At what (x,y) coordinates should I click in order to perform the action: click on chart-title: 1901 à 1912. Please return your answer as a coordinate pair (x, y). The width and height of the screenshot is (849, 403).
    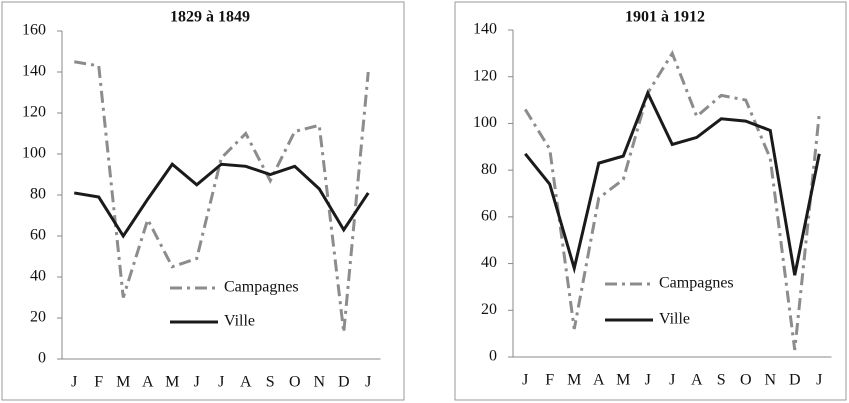
    Looking at the image, I should click on (665, 17).